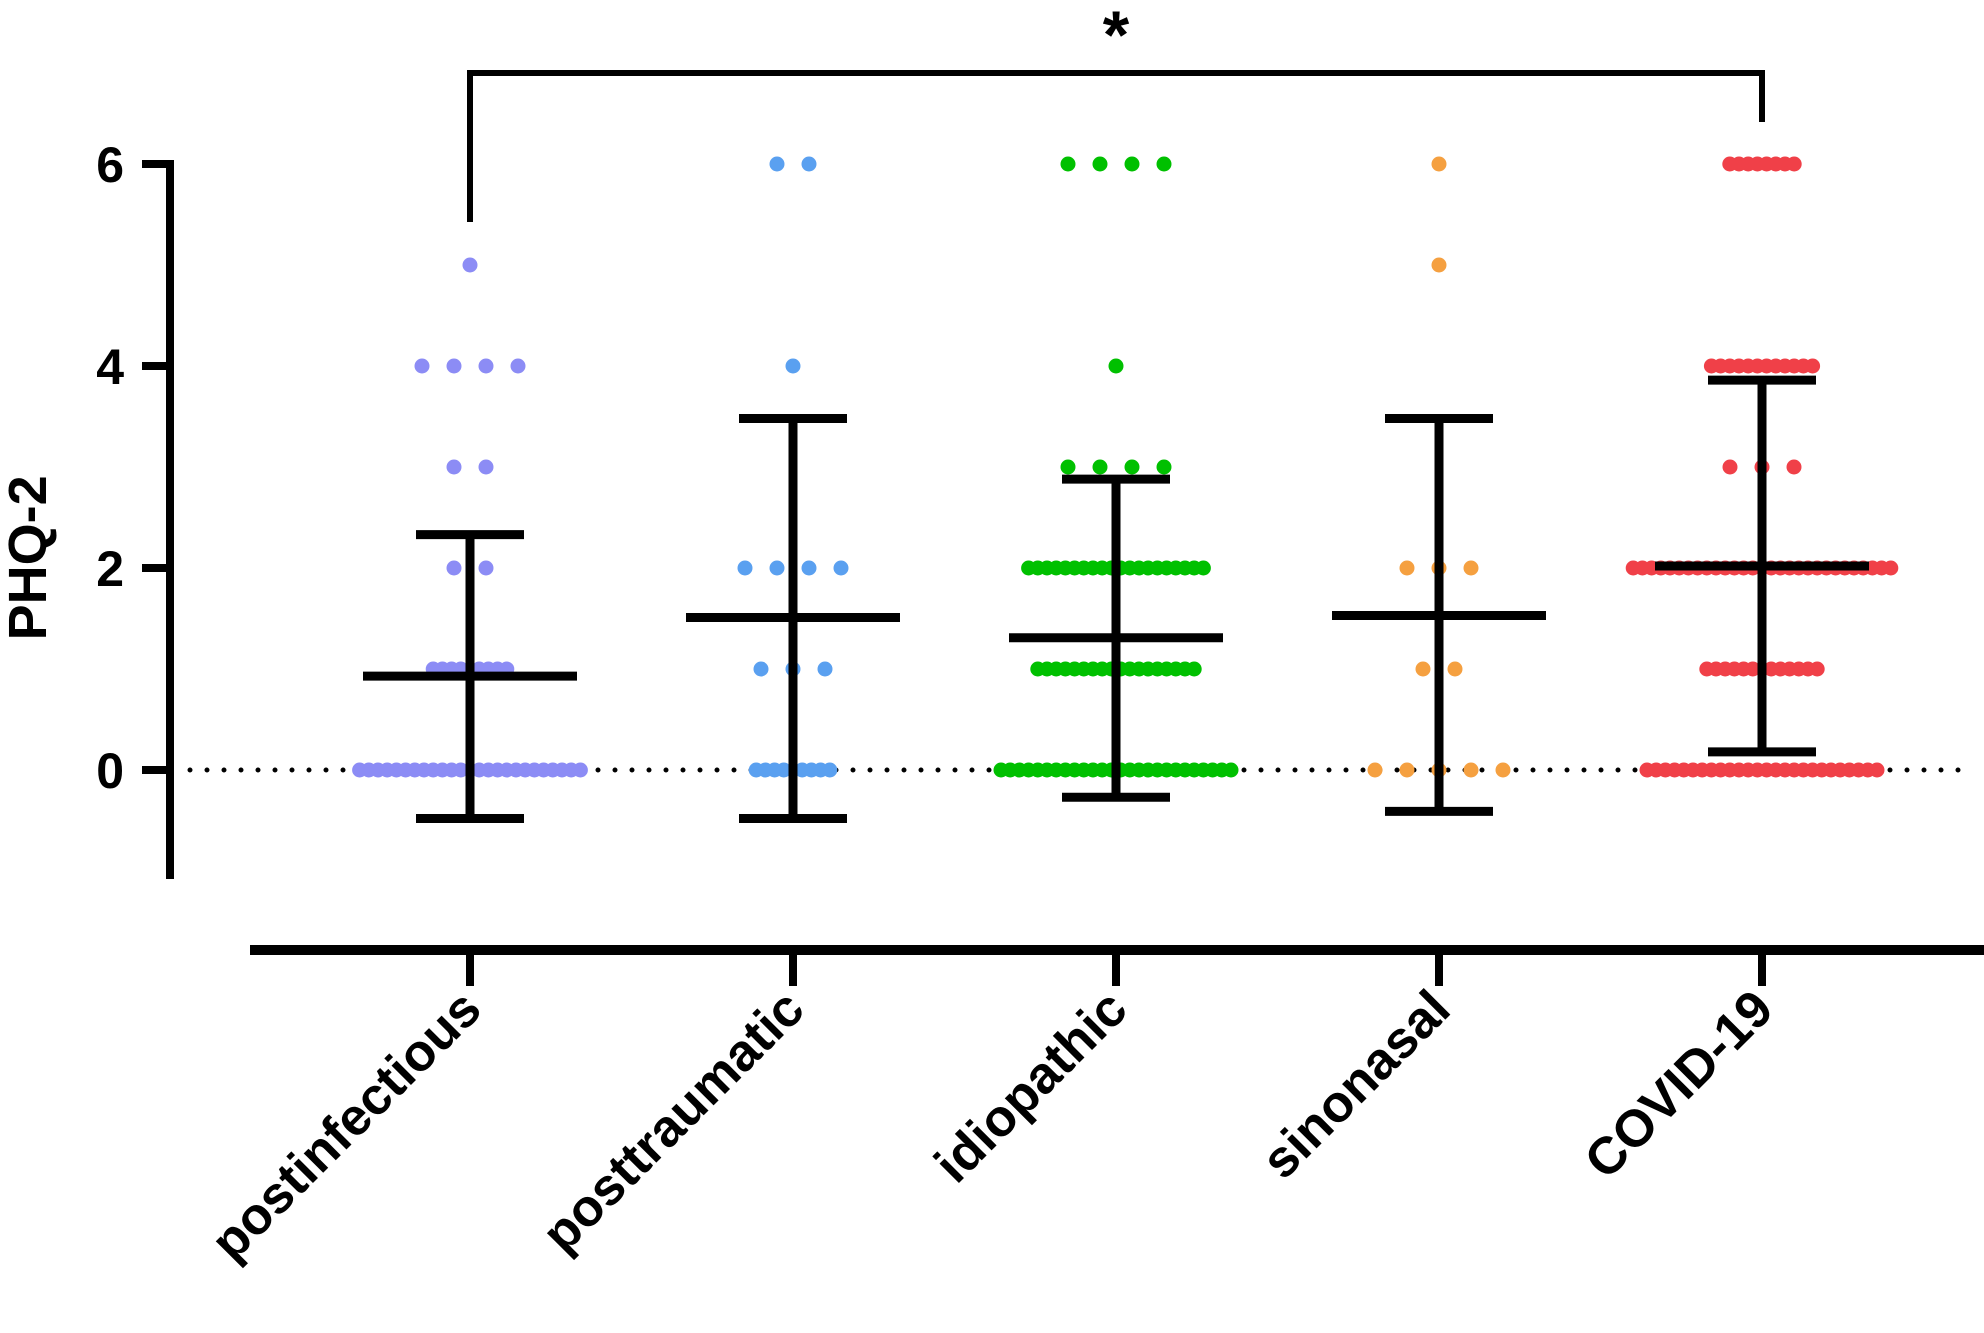 Image resolution: width=1984 pixels, height=1333 pixels. Describe the element at coordinates (1679, 1084) in the screenshot. I see `x-tick-label-COVID-19: COVID-19` at that location.